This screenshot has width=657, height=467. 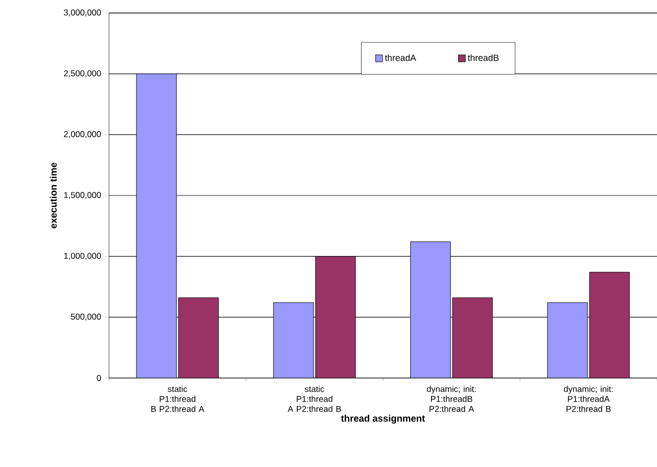 I want to click on x-axis-title: thread assignment, so click(x=383, y=419).